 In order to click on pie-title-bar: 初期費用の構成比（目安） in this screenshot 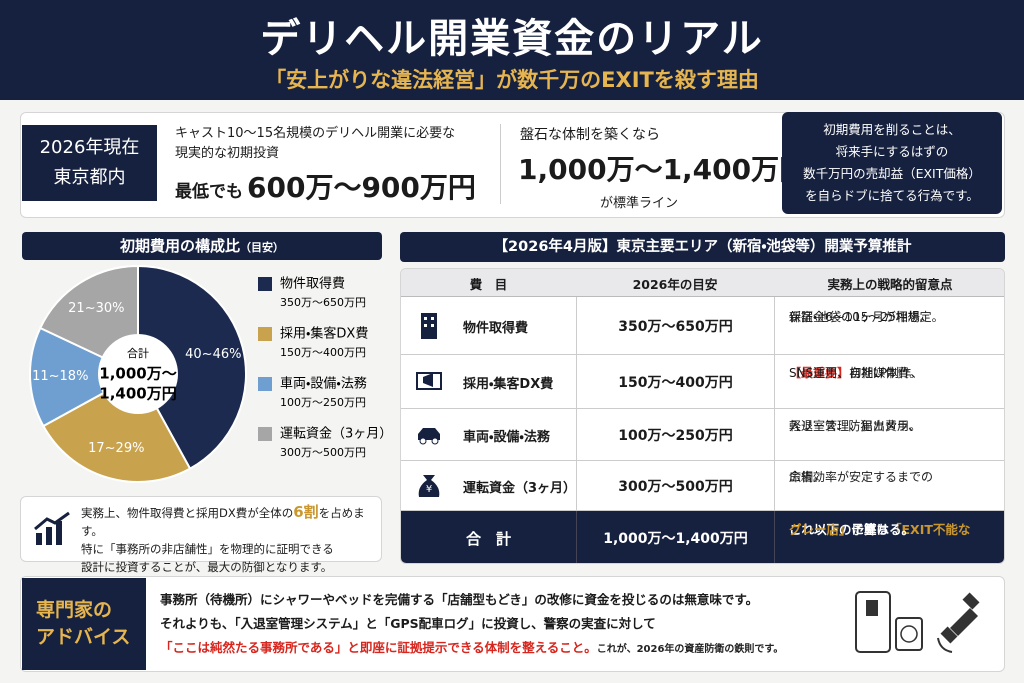, I will do `click(202, 246)`.